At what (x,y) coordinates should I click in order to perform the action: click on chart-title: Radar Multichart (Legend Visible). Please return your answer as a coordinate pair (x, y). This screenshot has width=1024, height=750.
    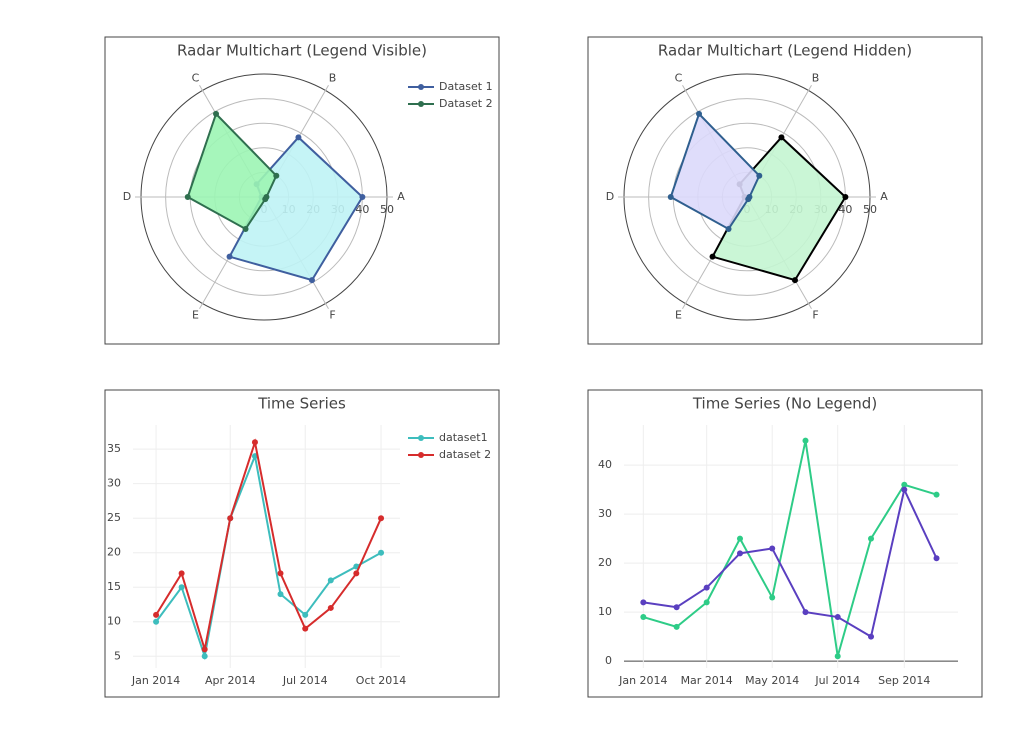
    Looking at the image, I should click on (302, 51).